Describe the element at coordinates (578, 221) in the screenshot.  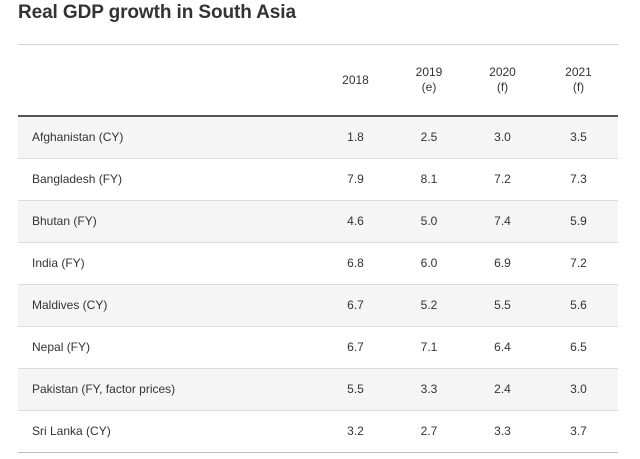
I see `value-cell: 5.9` at that location.